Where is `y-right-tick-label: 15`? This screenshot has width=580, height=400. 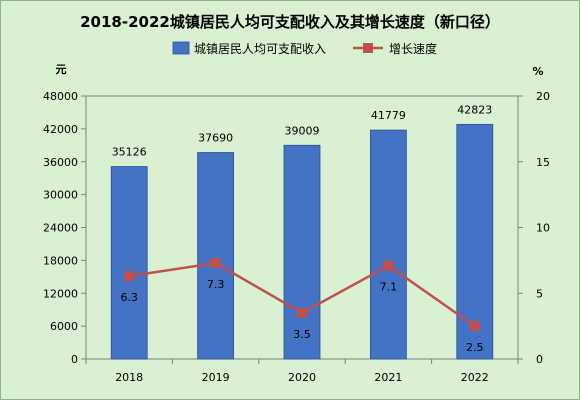 y-right-tick-label: 15 is located at coordinates (543, 162).